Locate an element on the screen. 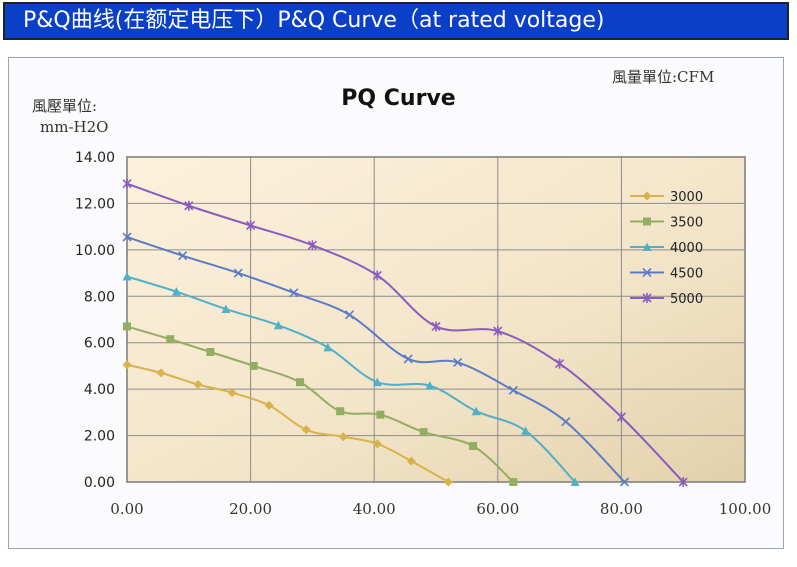  legend-label: 3000 is located at coordinates (686, 197).